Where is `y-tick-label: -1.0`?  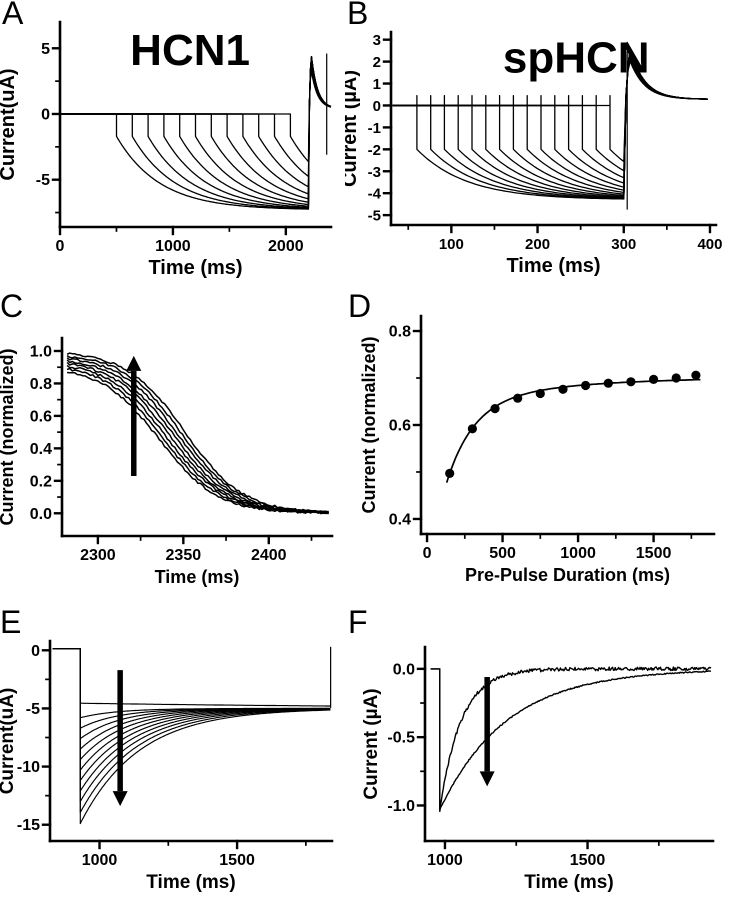 y-tick-label: -1.0 is located at coordinates (401, 806).